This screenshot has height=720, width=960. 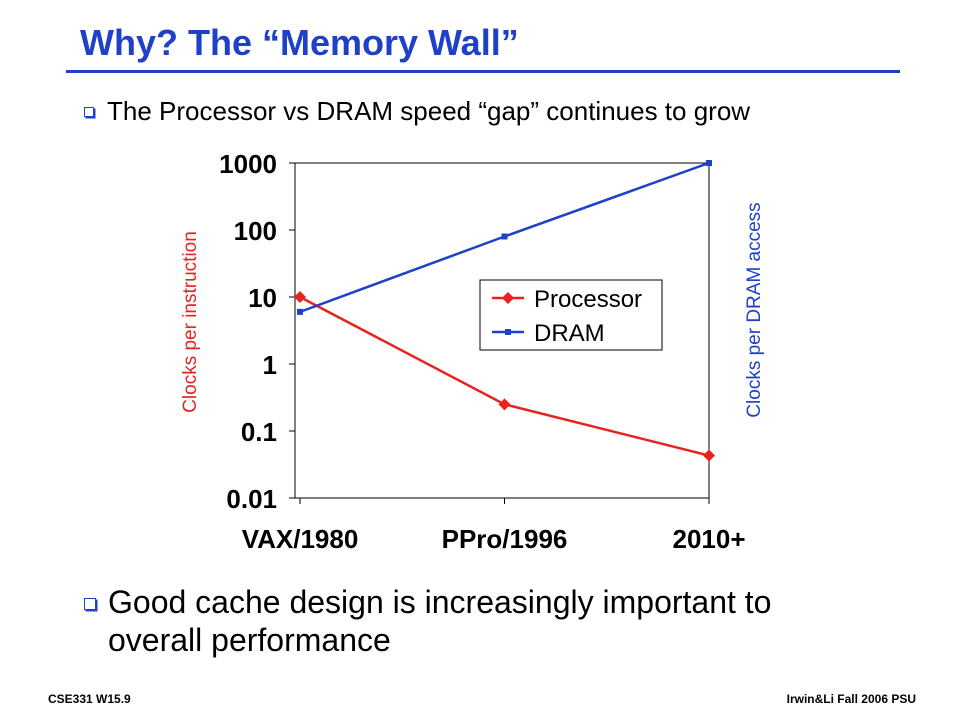 I want to click on x-tick-label: VAX/1980, so click(x=300, y=539).